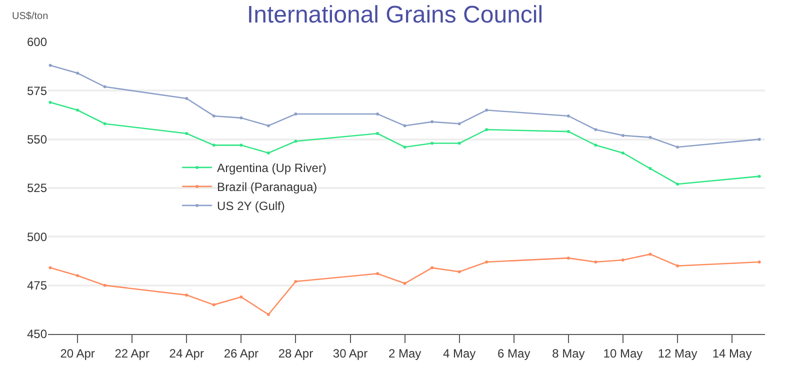  What do you see at coordinates (459, 353) in the screenshot?
I see `x-tick-label: 4 May` at bounding box center [459, 353].